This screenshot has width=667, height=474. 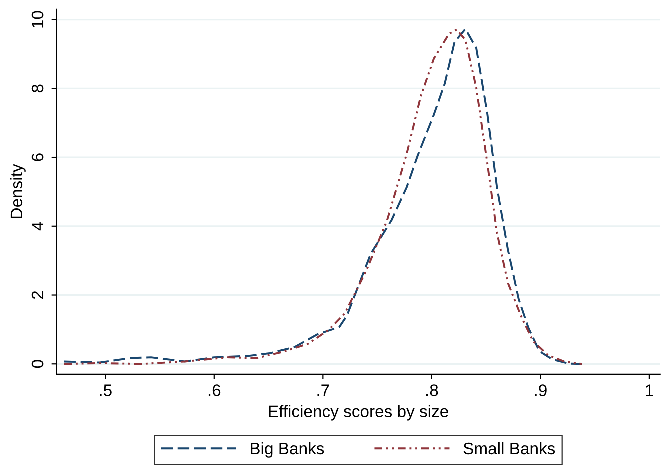 What do you see at coordinates (287, 450) in the screenshot?
I see `legend-label: Big Banks` at bounding box center [287, 450].